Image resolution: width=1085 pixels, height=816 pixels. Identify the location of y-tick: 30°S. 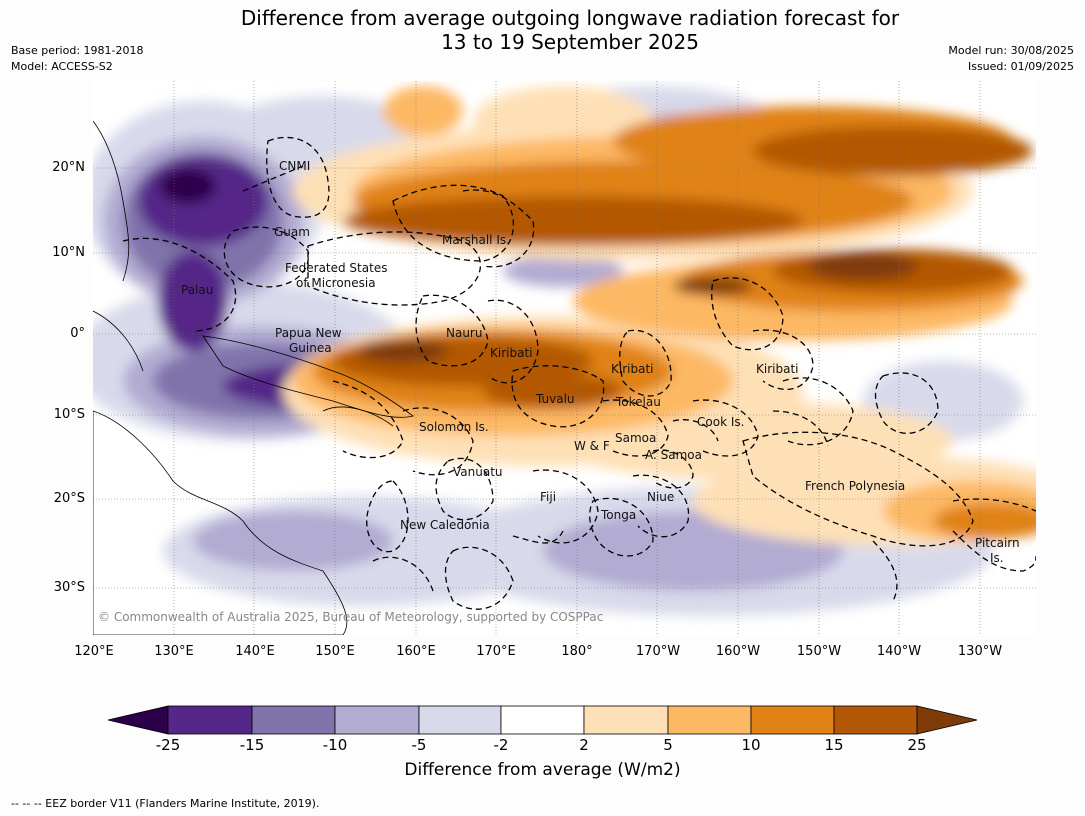
(69, 587).